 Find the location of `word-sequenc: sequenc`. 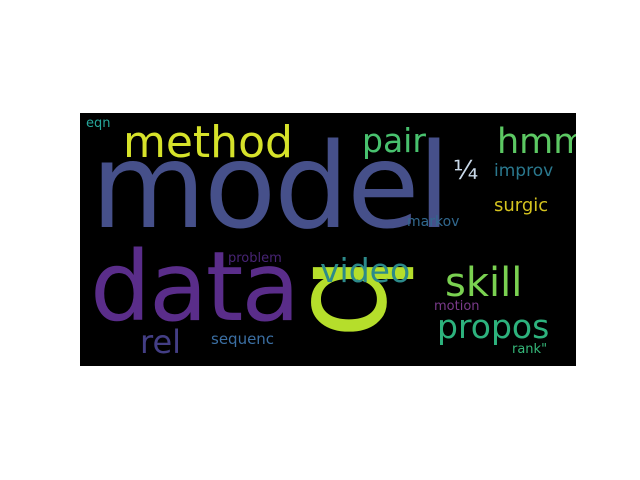

word-sequenc: sequenc is located at coordinates (243, 339).